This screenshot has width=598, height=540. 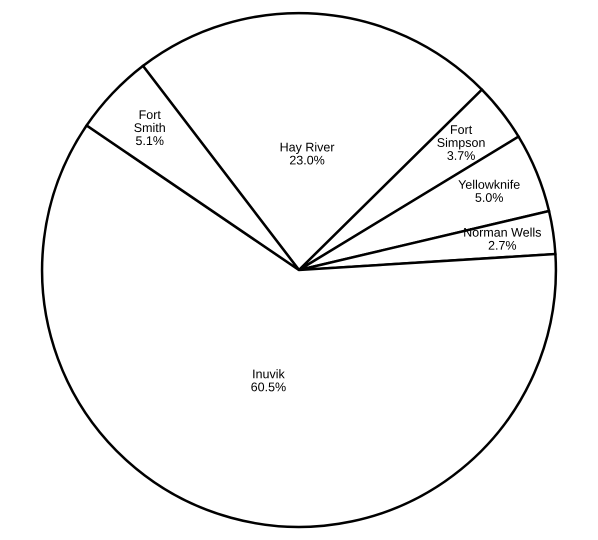 I want to click on data-label: 3.7%, so click(x=461, y=155).